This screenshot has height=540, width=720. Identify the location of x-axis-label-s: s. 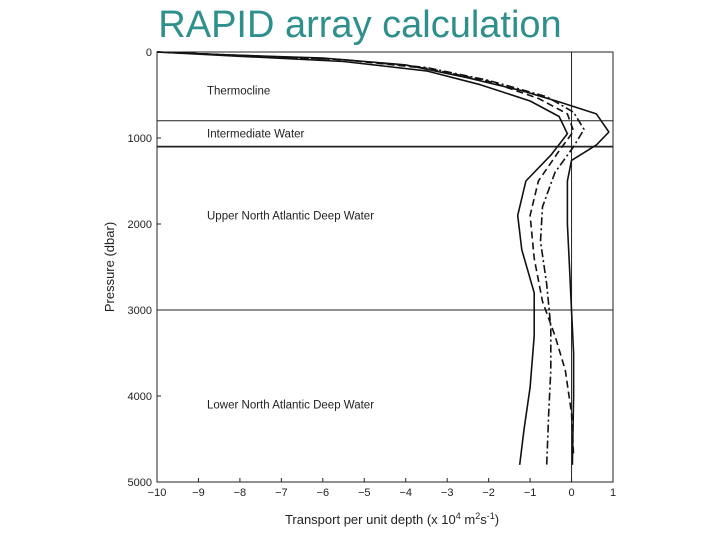
(483, 519).